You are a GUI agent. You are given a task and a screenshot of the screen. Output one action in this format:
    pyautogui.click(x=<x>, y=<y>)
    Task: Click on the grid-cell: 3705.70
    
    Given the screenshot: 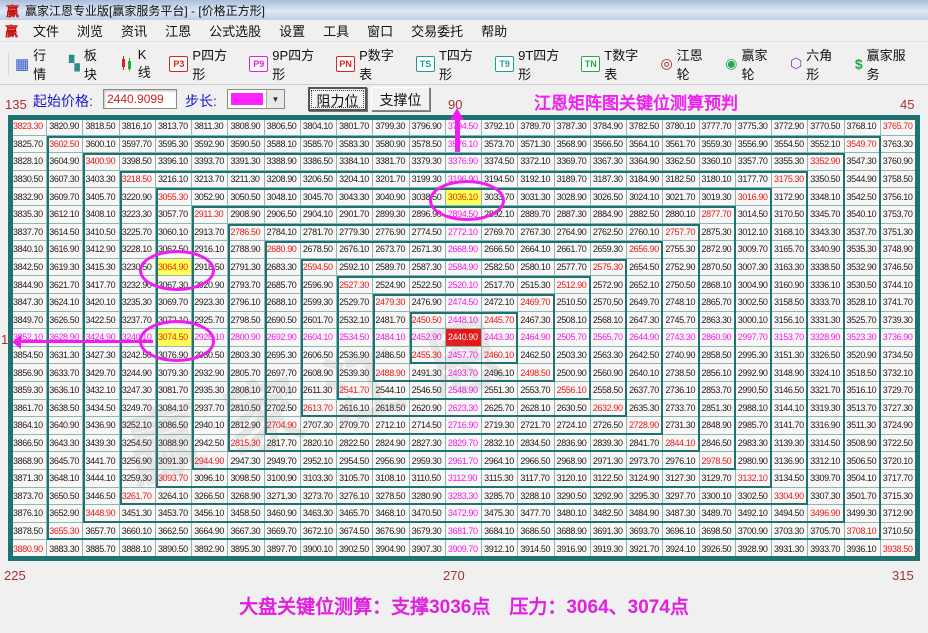 What is the action you would take?
    pyautogui.click(x=826, y=531)
    